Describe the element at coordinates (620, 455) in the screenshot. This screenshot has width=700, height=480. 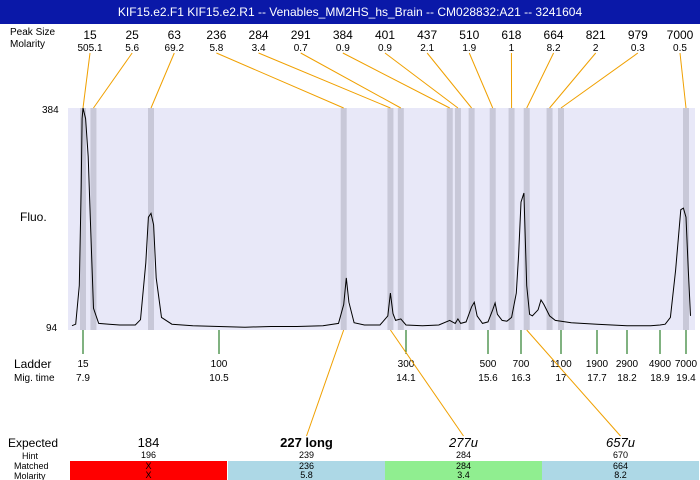
I see `hint-value: 670` at that location.